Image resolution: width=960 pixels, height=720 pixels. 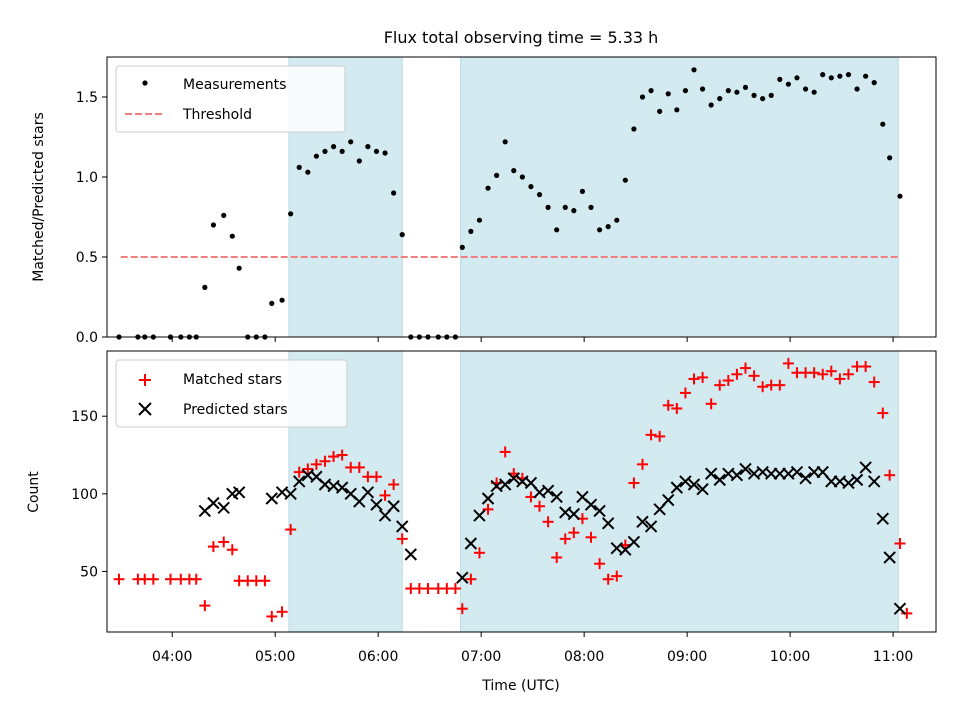 What do you see at coordinates (34, 492) in the screenshot?
I see `bottom-y-axis-label: Count` at bounding box center [34, 492].